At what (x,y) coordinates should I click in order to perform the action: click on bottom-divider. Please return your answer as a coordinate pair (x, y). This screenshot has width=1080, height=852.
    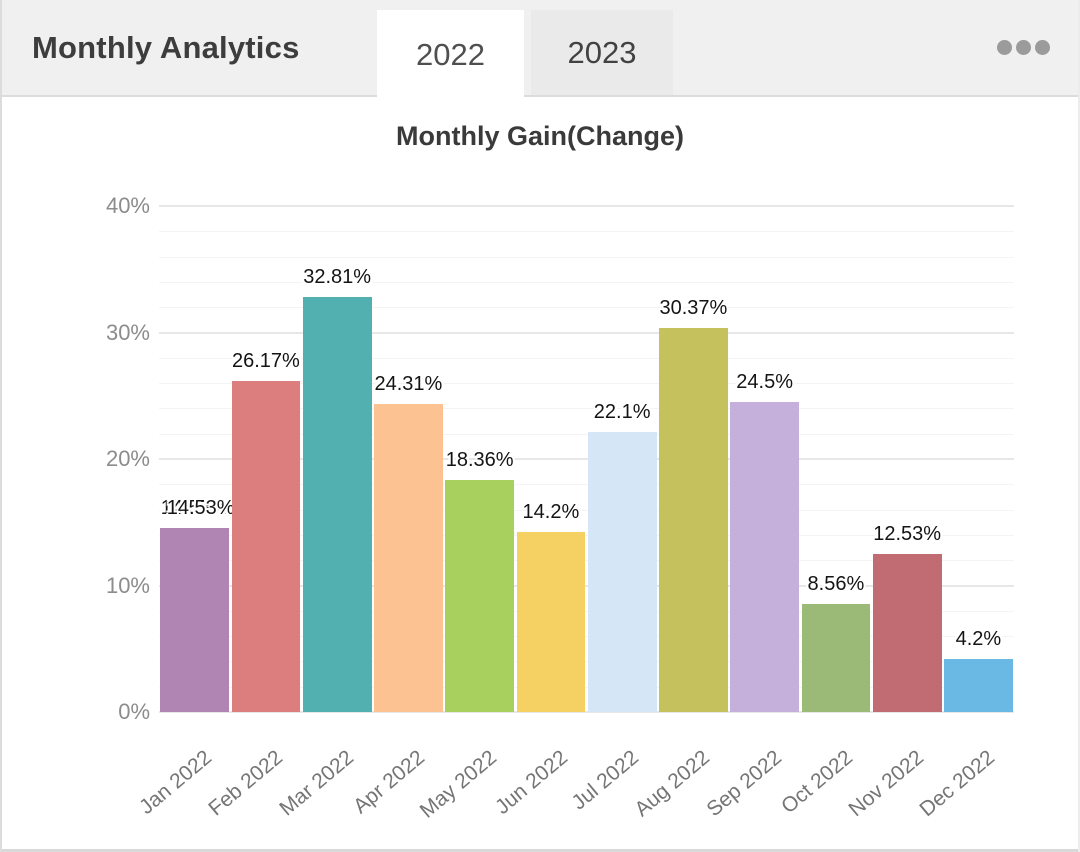
    Looking at the image, I should click on (540, 850).